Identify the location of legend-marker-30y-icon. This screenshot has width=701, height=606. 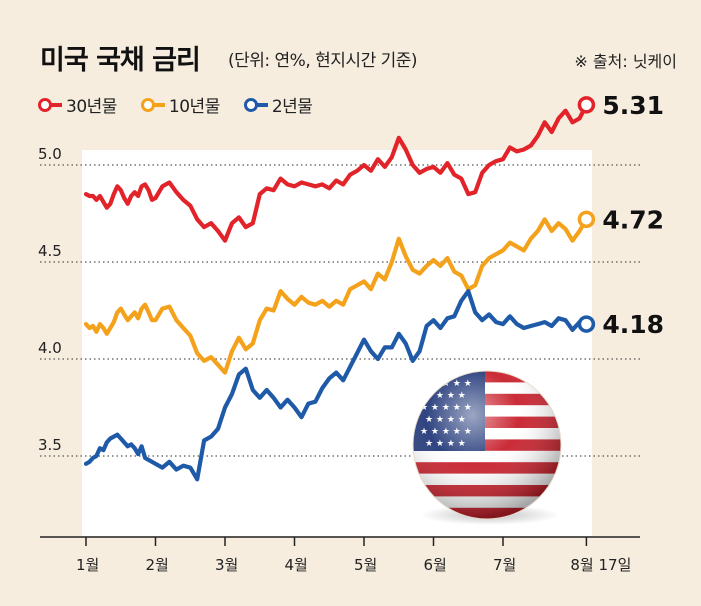
(50, 104).